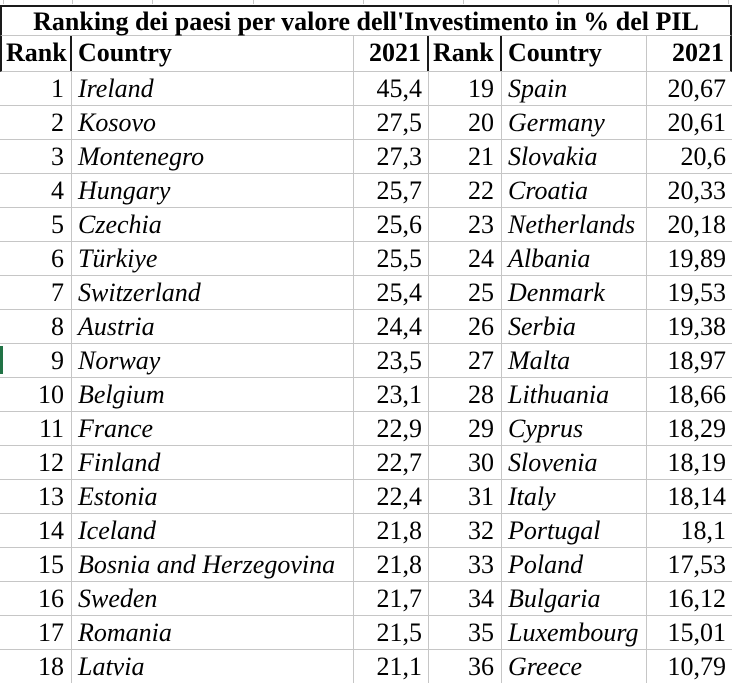 The image size is (732, 683). Describe the element at coordinates (213, 53) in the screenshot. I see `column-header-country-left: Country` at that location.